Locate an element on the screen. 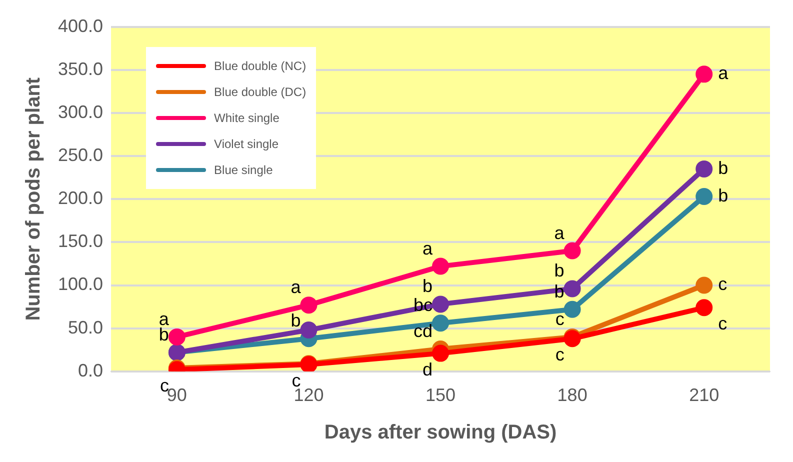  x-tick-label: 90 is located at coordinates (176, 395).